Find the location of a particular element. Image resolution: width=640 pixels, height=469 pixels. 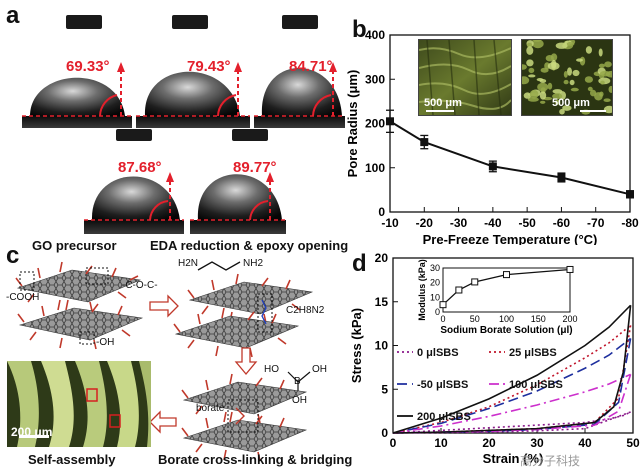

x-tick-label: -20 is located at coordinates (425, 223).